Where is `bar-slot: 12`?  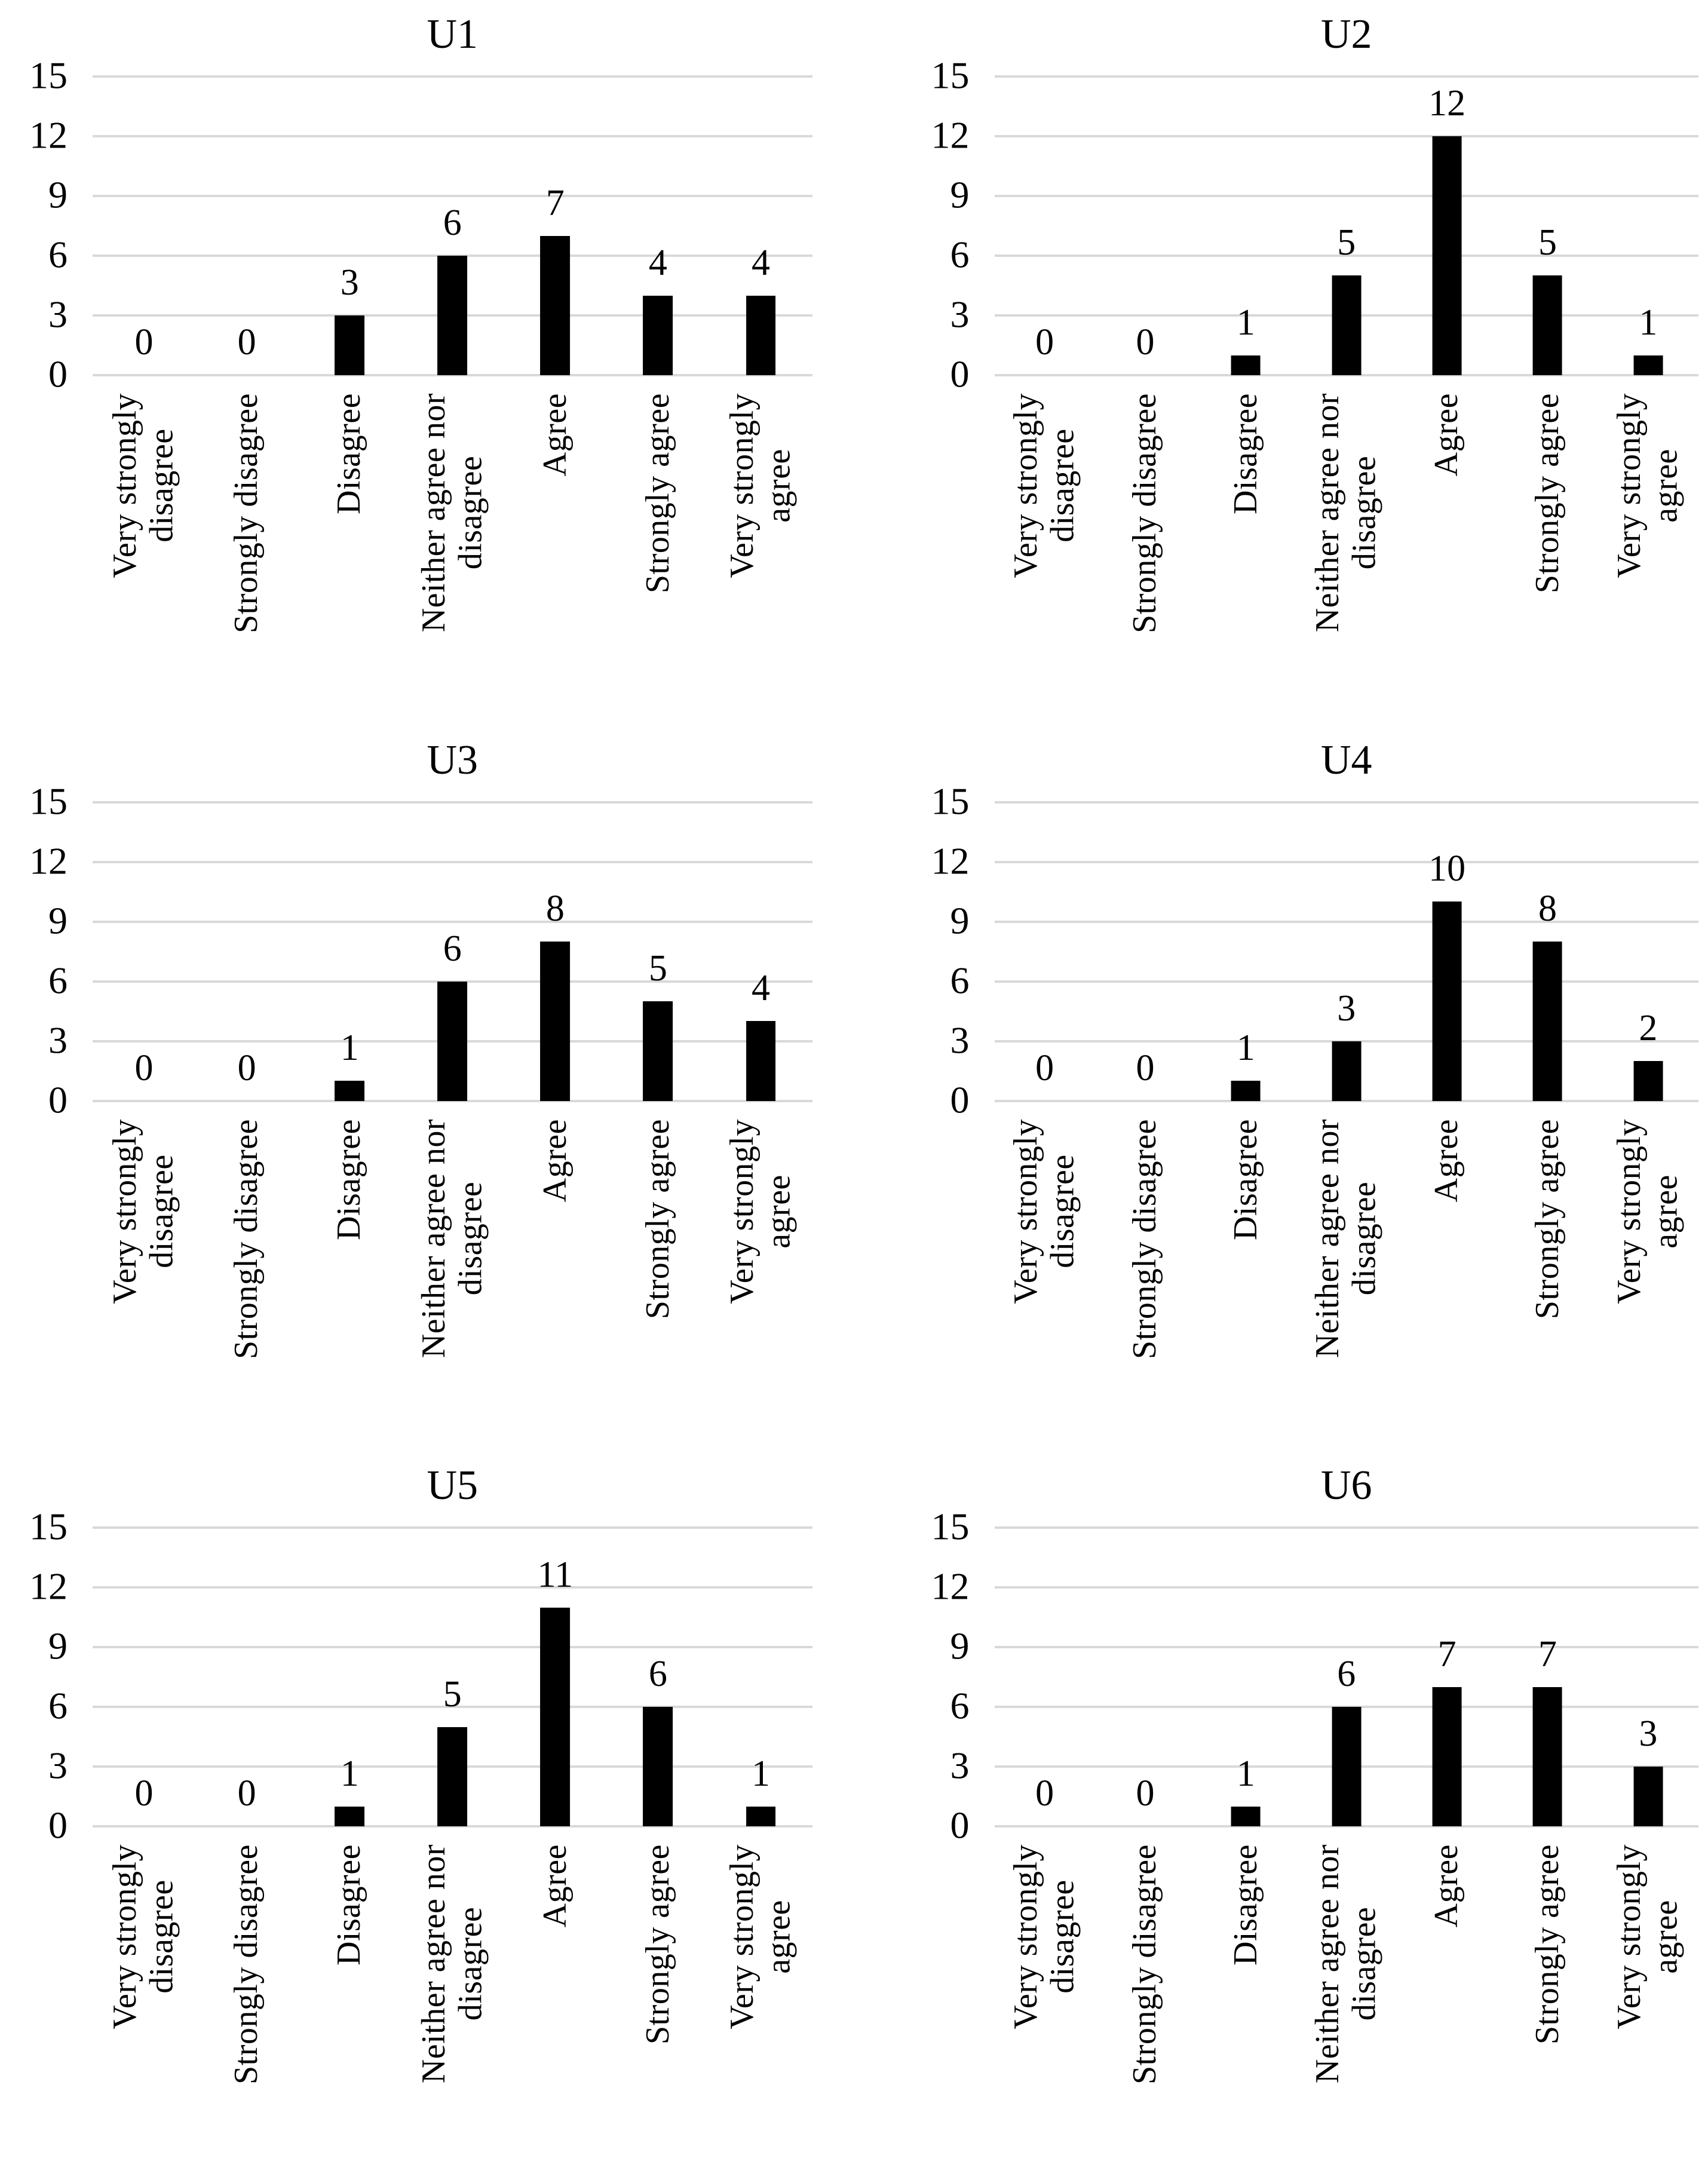
bar-slot: 12 is located at coordinates (1447, 225).